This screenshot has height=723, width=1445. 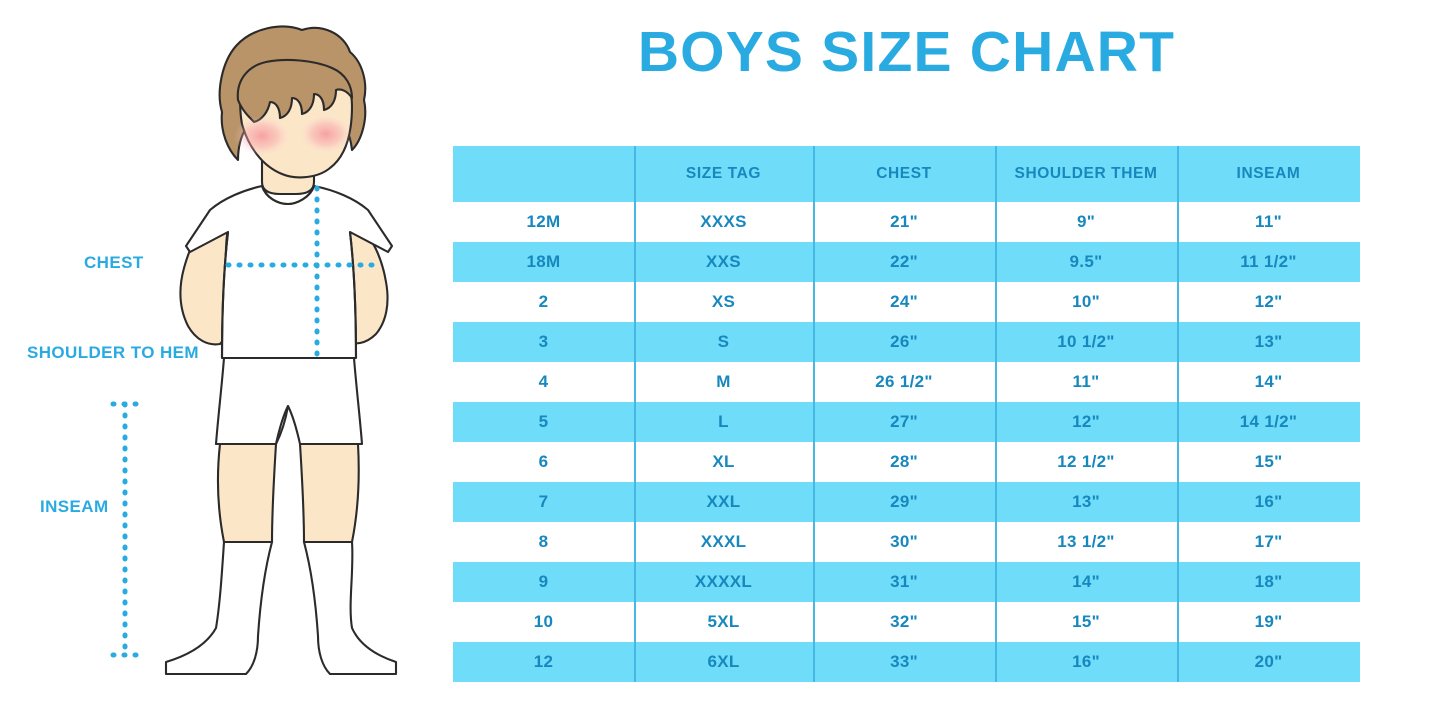 I want to click on cell-shoulder: 10 1/2", so click(x=1086, y=341).